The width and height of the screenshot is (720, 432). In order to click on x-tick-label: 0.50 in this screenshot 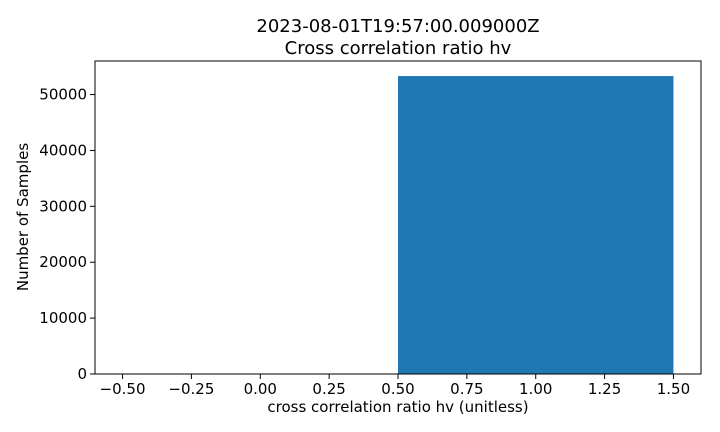, I will do `click(397, 389)`.